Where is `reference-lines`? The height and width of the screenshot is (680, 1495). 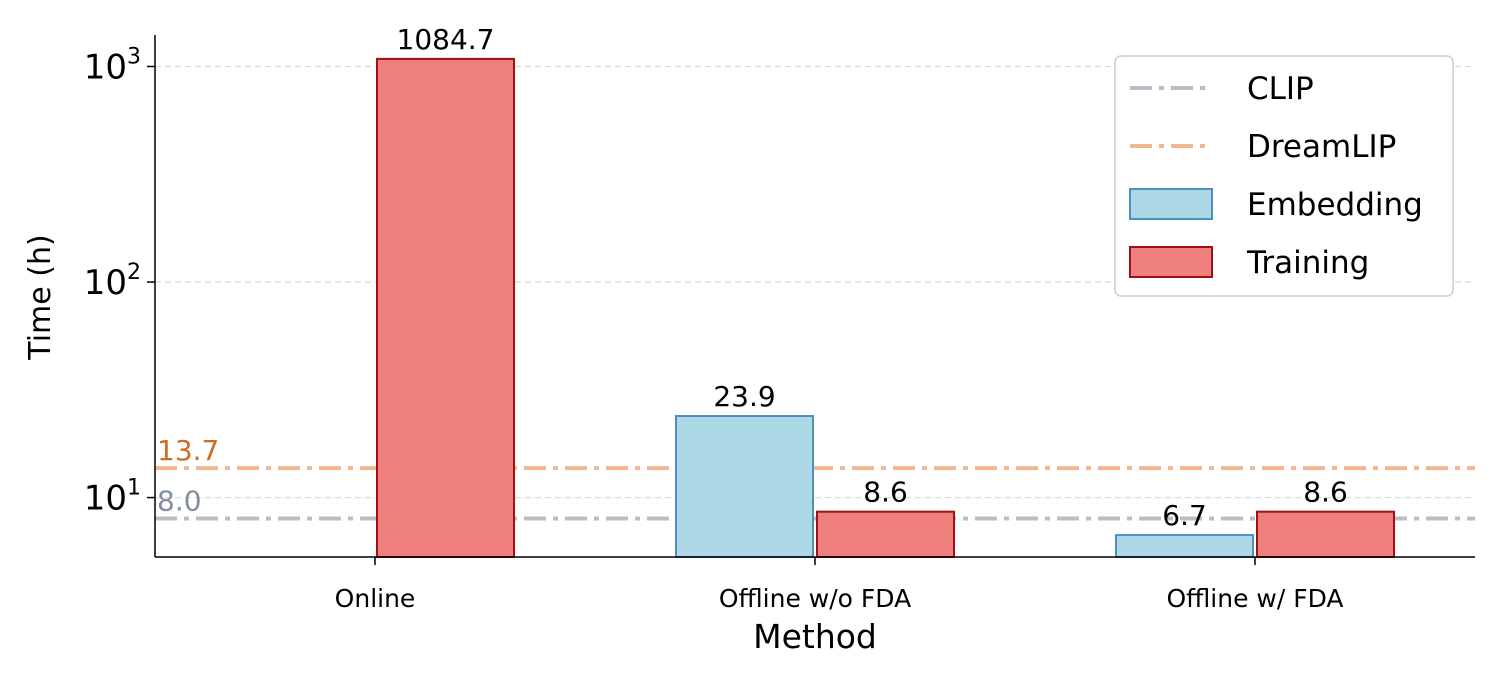
reference-lines is located at coordinates (815, 493).